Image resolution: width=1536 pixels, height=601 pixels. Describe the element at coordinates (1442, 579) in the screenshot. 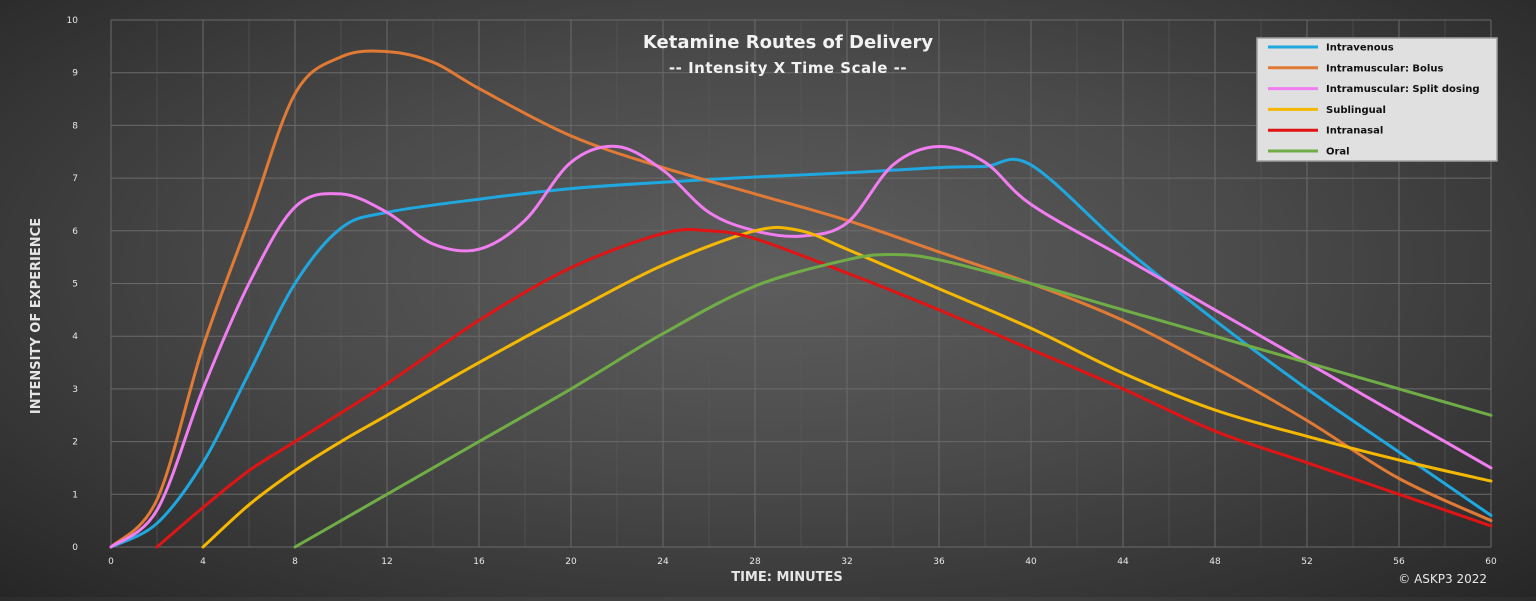

I see `copyright-text: © ASKP3 2022` at that location.